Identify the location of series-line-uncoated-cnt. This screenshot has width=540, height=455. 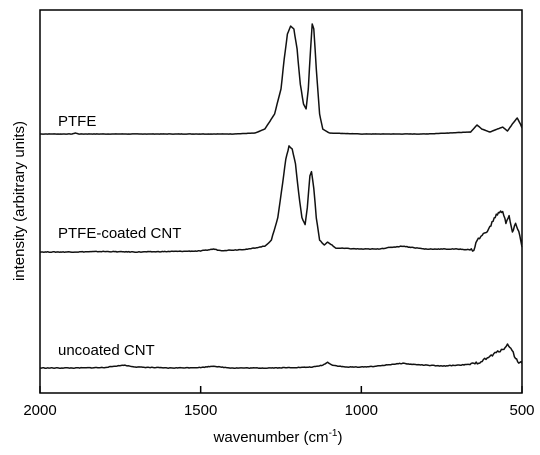
(281, 356).